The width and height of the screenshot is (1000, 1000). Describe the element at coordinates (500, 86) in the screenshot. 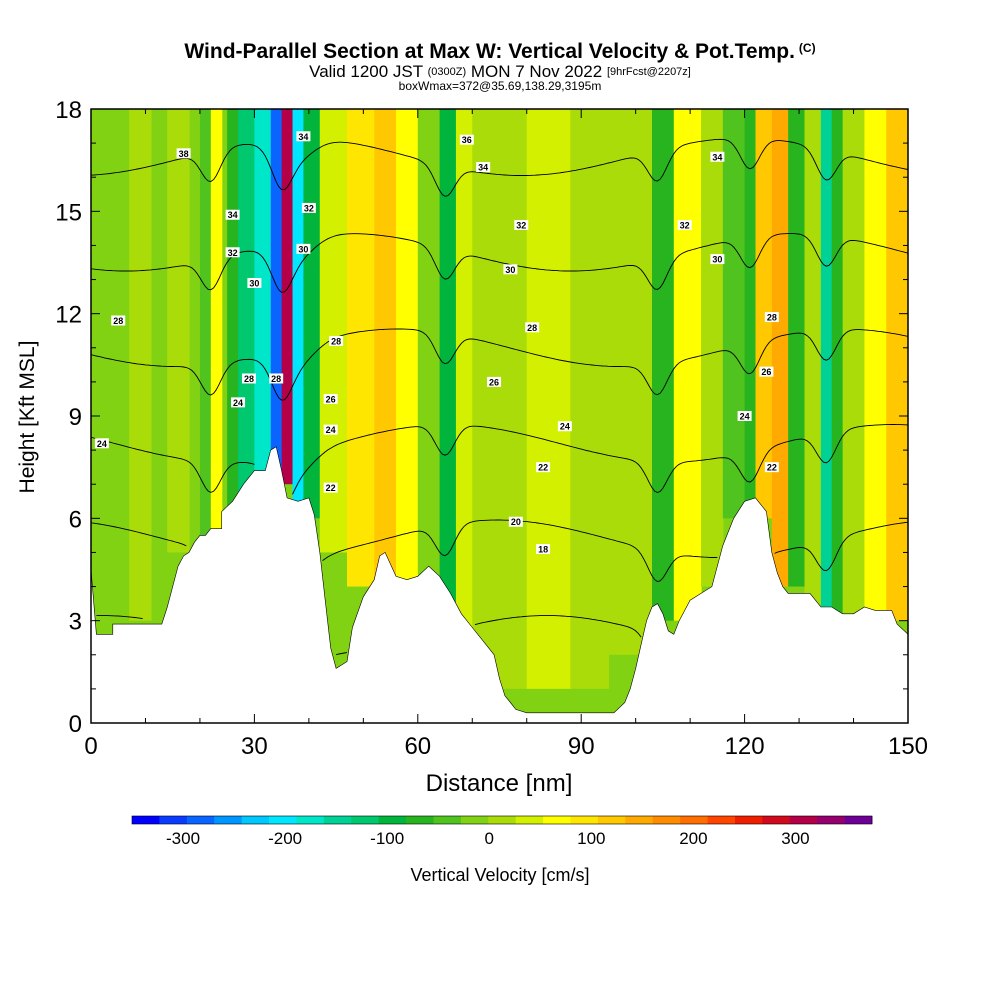

I see `subtitle-box: boxWmax=372@35.69,138.29,3195m` at that location.